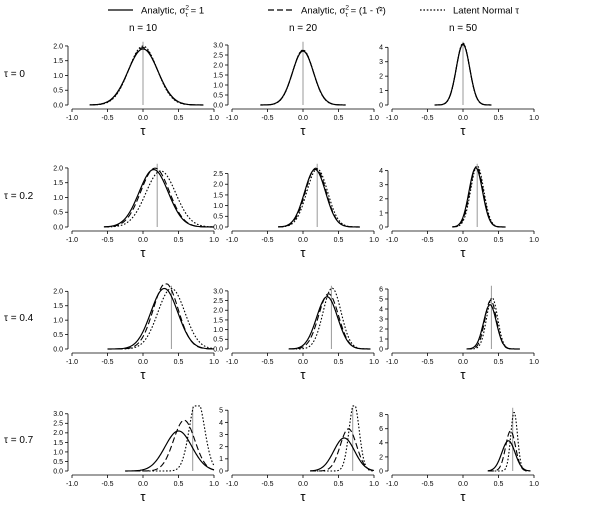  I want to click on panel: 0 1 2 3 4 5 6 -1.0 -0.5 0.0 0.5 1.0 τ, so click(459, 333).